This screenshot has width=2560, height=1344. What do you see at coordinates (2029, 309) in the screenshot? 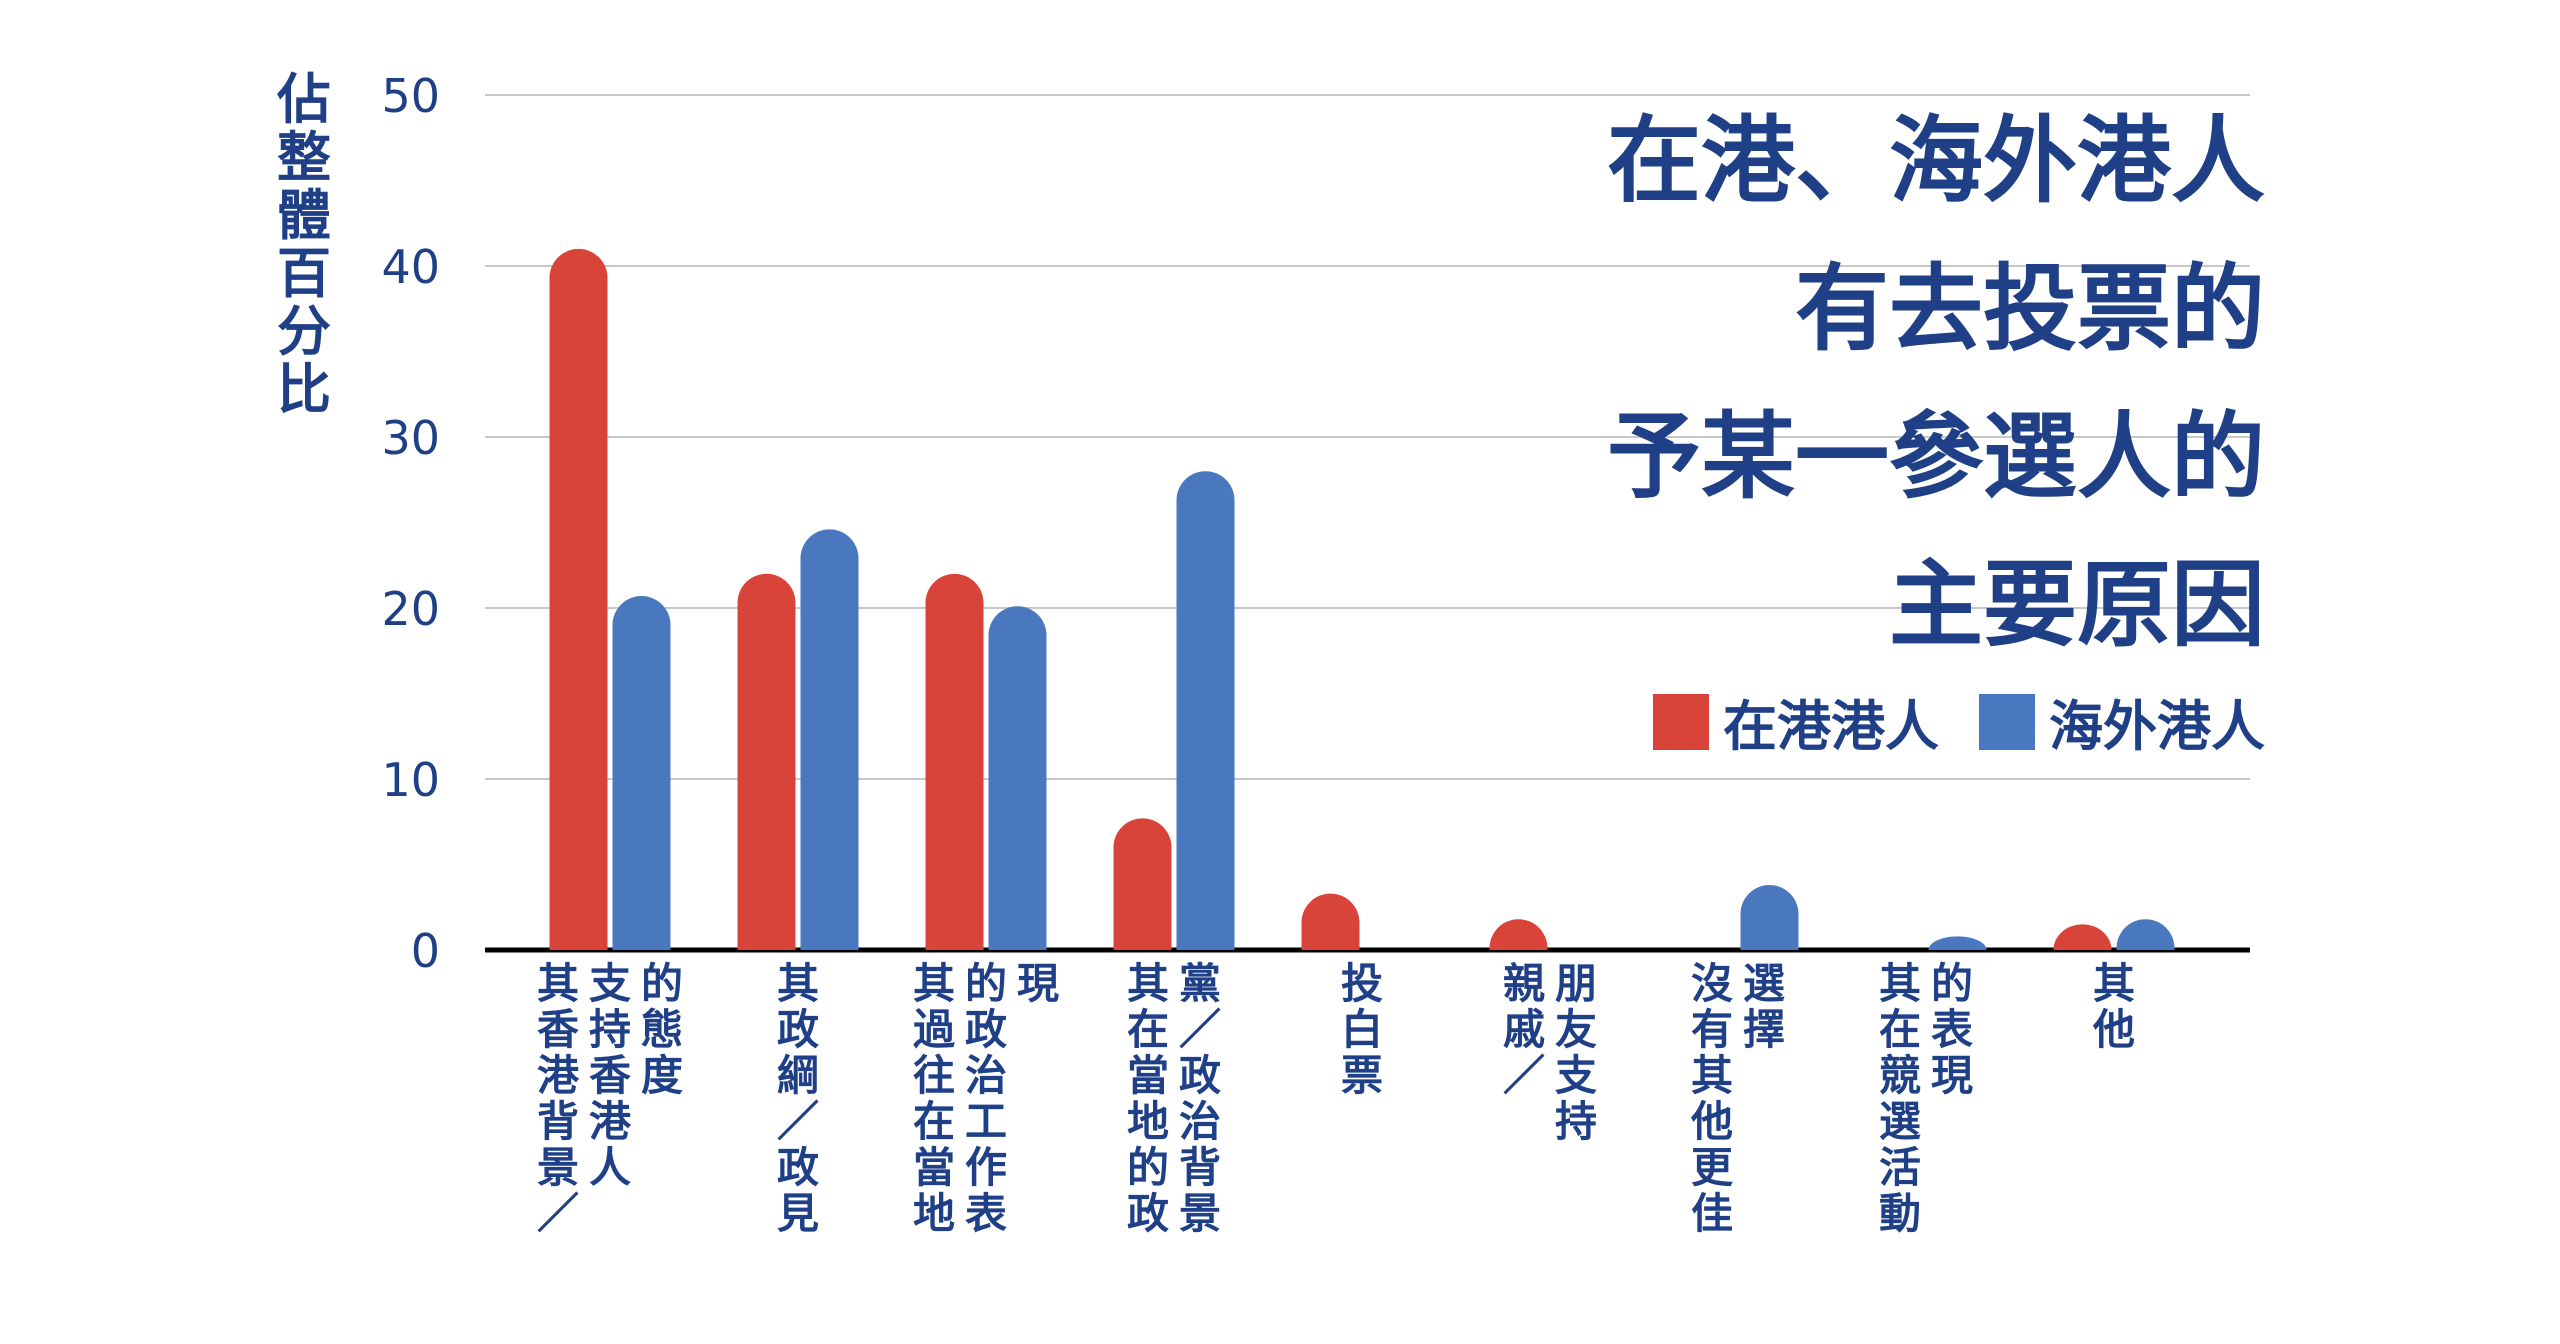
I see `chart-title-line-2: 有去投票的` at bounding box center [2029, 309].